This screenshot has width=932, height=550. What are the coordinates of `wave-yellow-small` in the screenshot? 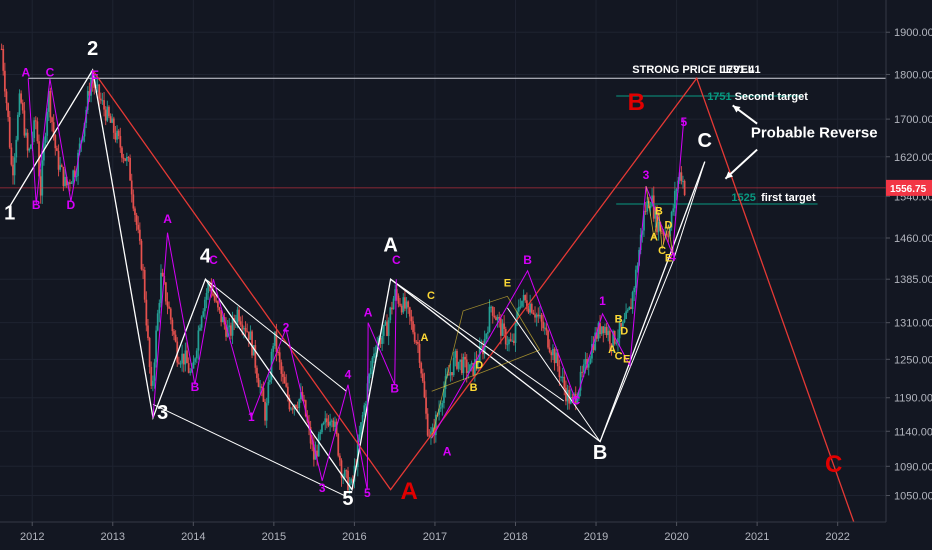 It's located at (659, 220).